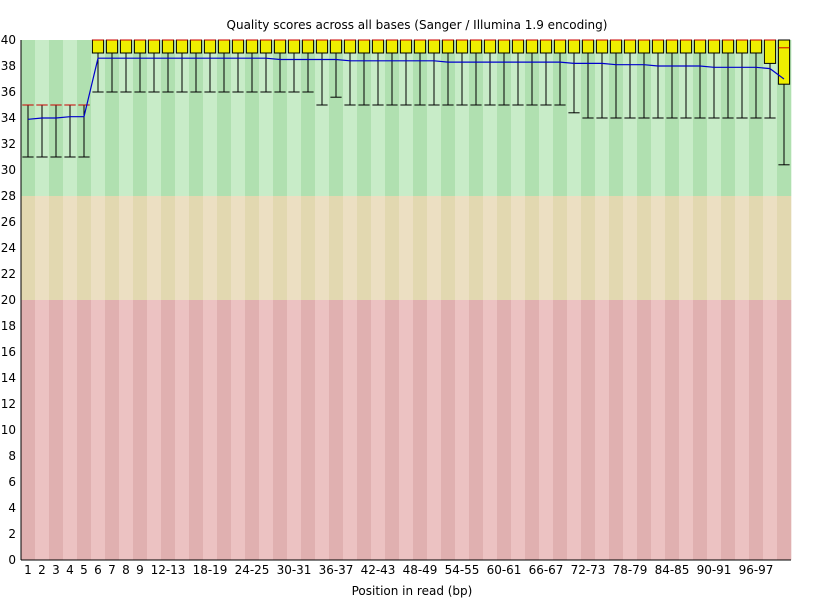 The height and width of the screenshot is (600, 825). I want to click on y-tick-label: 2, so click(12, 534).